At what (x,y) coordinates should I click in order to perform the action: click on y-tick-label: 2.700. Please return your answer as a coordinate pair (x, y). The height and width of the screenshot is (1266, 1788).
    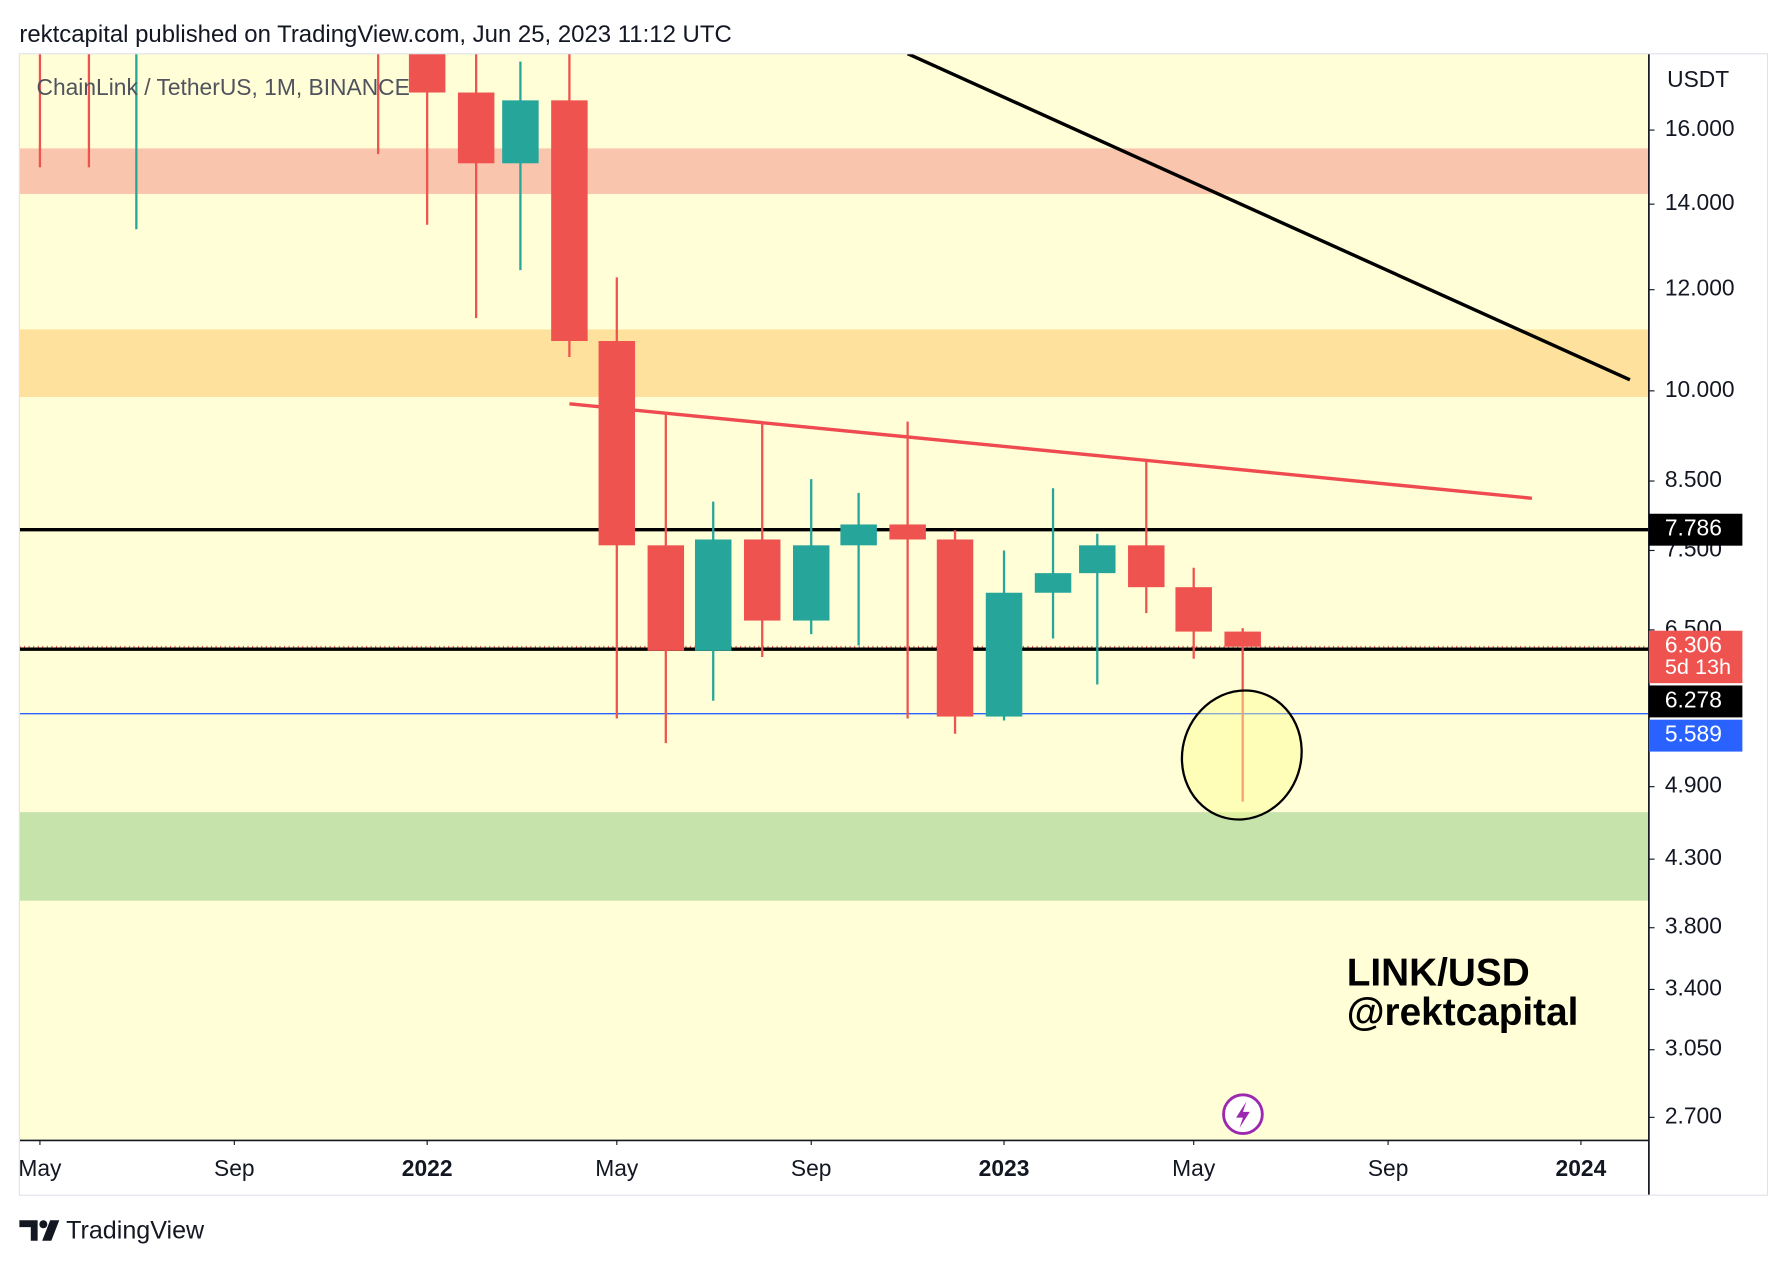
    Looking at the image, I should click on (1693, 1115).